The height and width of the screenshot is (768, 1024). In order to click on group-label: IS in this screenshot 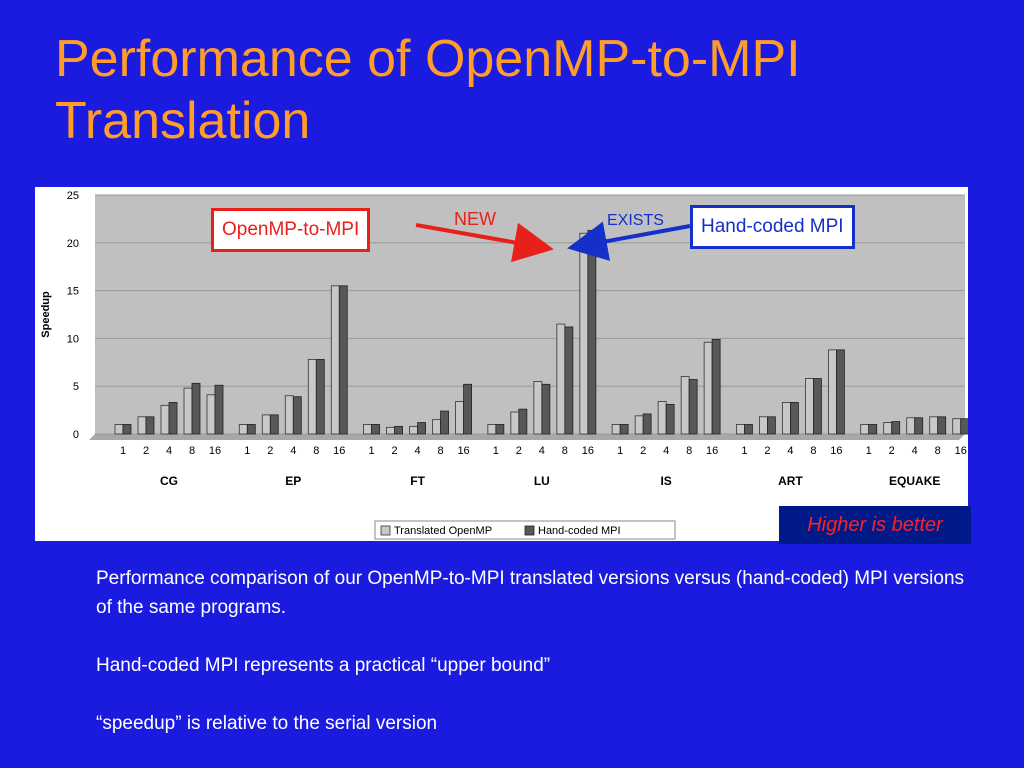, I will do `click(665, 481)`.